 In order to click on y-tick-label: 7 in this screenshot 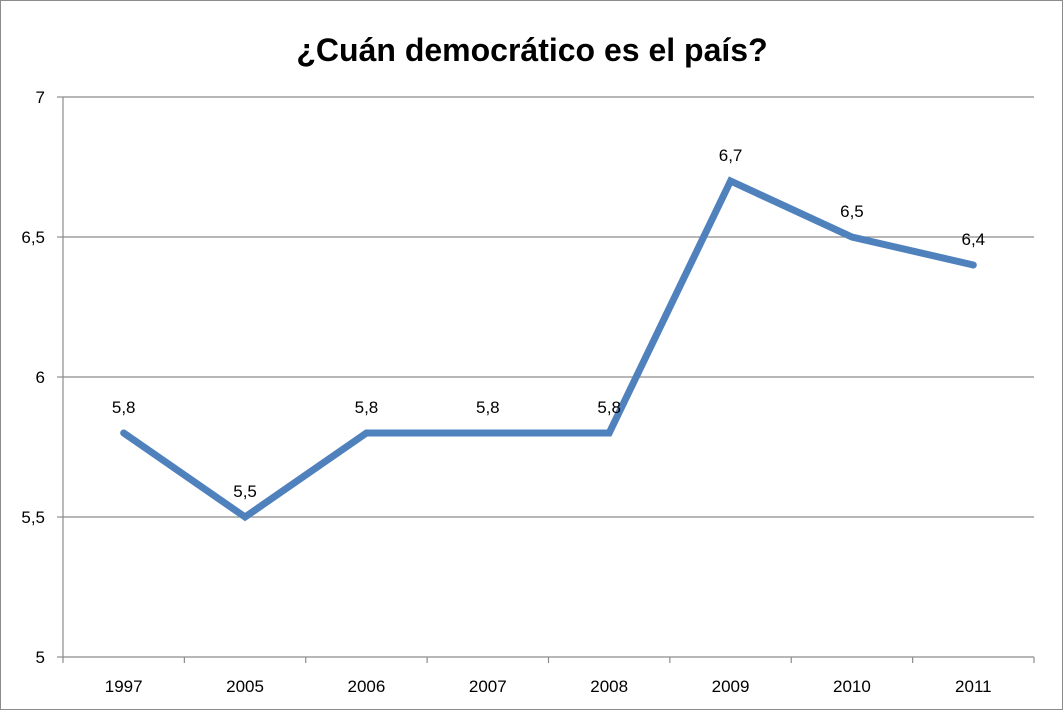, I will do `click(40, 97)`.